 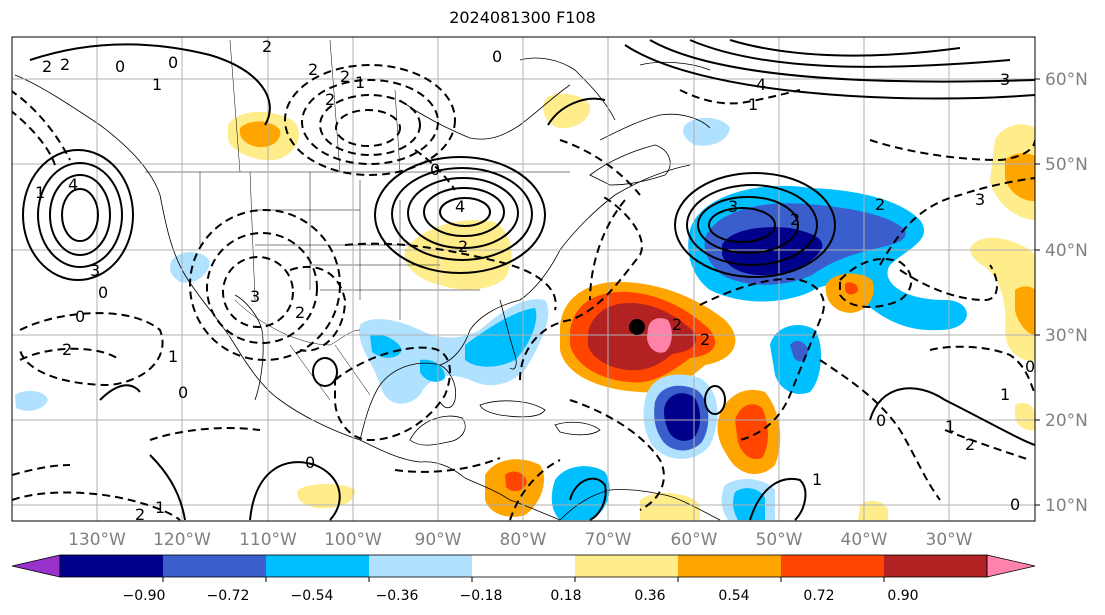 What do you see at coordinates (501, 337) in the screenshot?
I see `negative-anomaly-eastcoast-mid` at bounding box center [501, 337].